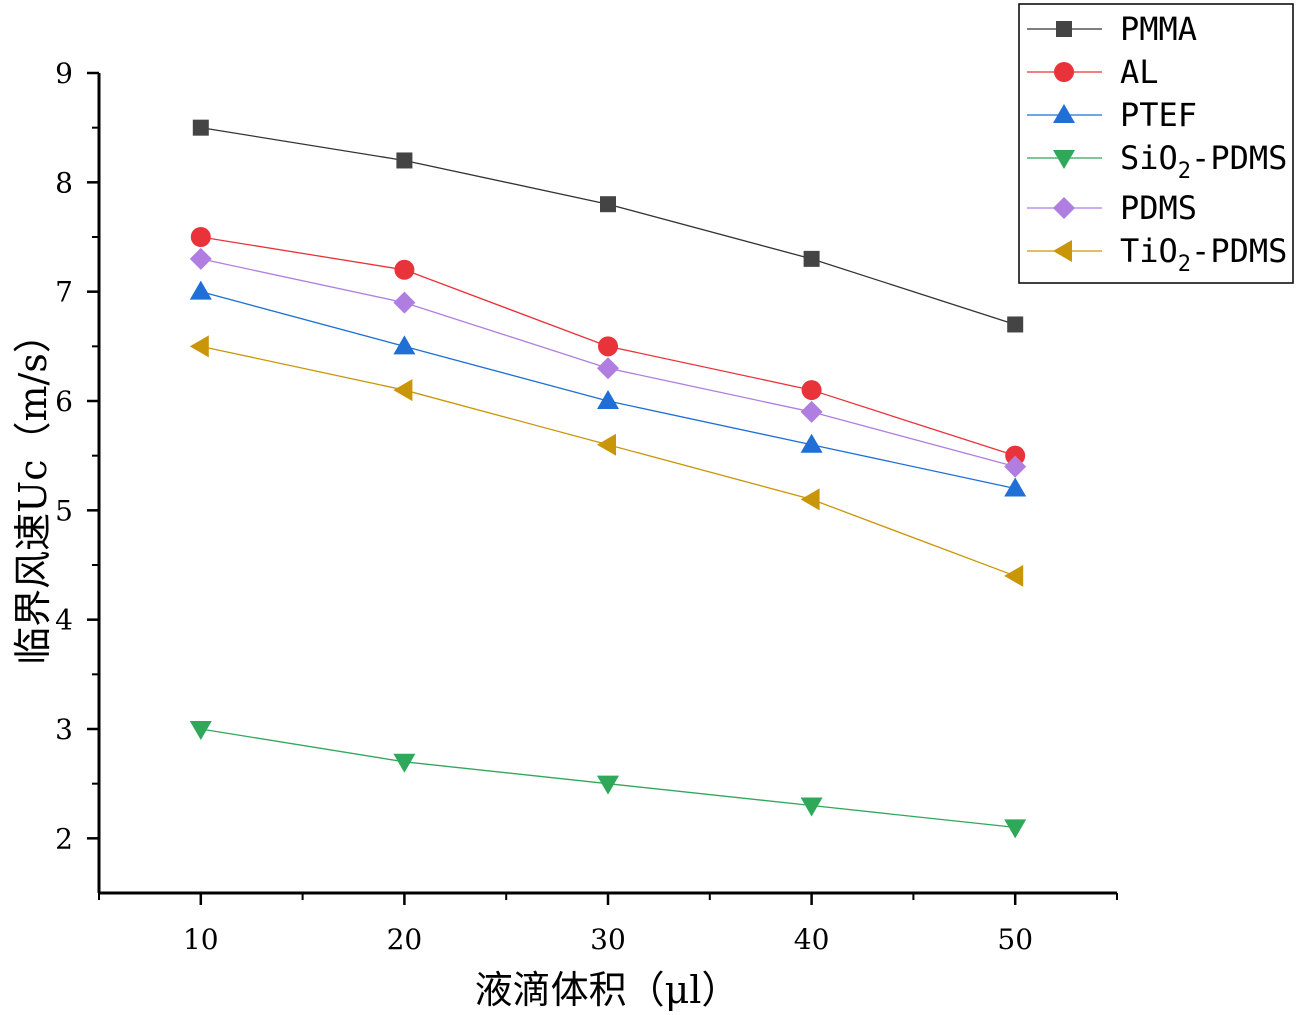  I want to click on legend-label-main: TiO, so click(1149, 251).